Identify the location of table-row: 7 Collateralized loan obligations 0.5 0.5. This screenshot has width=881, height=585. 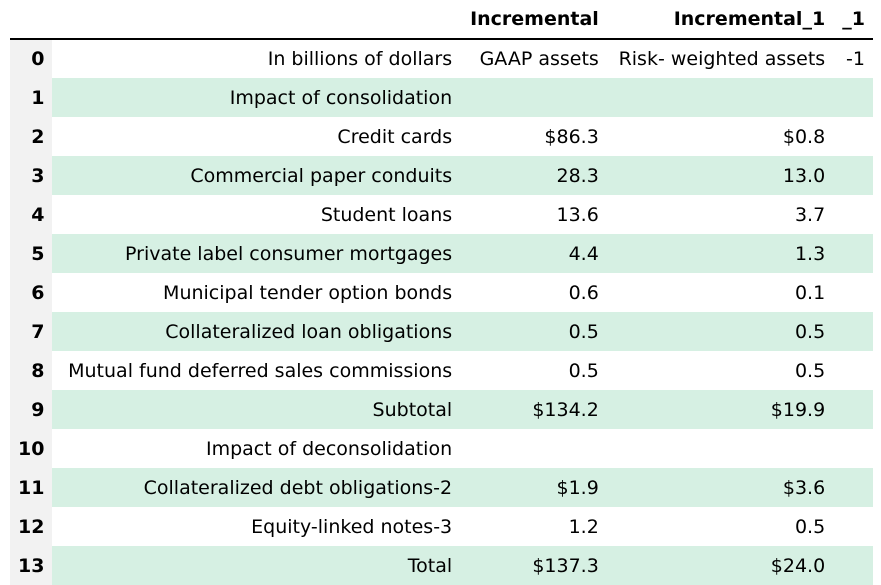
(441, 331).